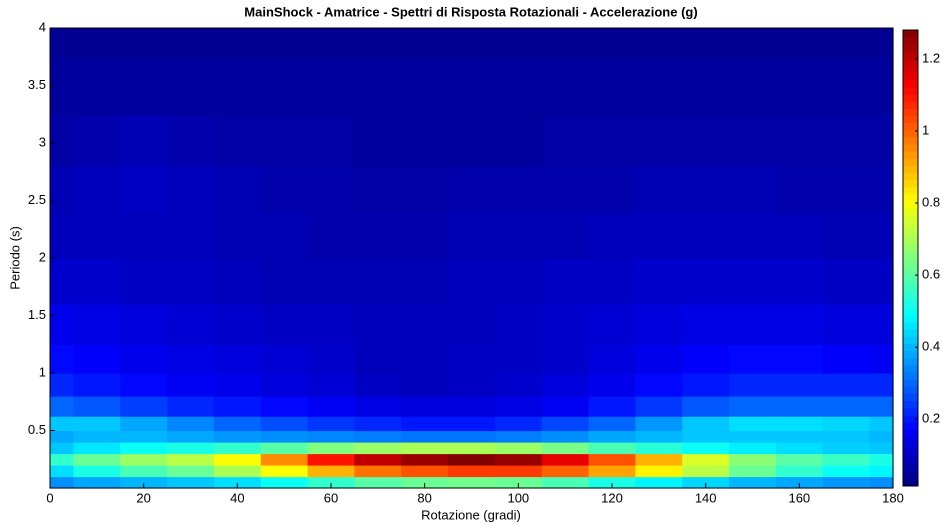  Describe the element at coordinates (237, 497) in the screenshot. I see `x-tick-label: 40` at that location.